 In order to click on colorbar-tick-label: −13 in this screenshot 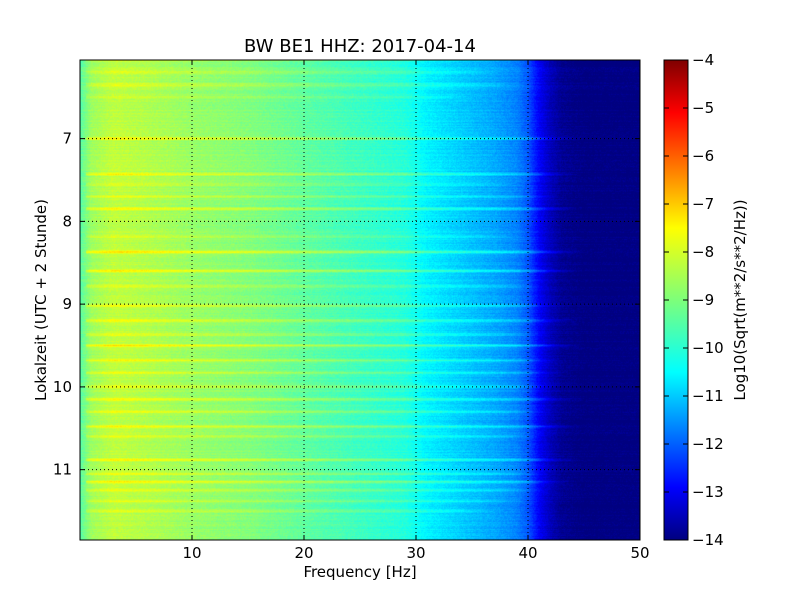, I will do `click(708, 492)`.